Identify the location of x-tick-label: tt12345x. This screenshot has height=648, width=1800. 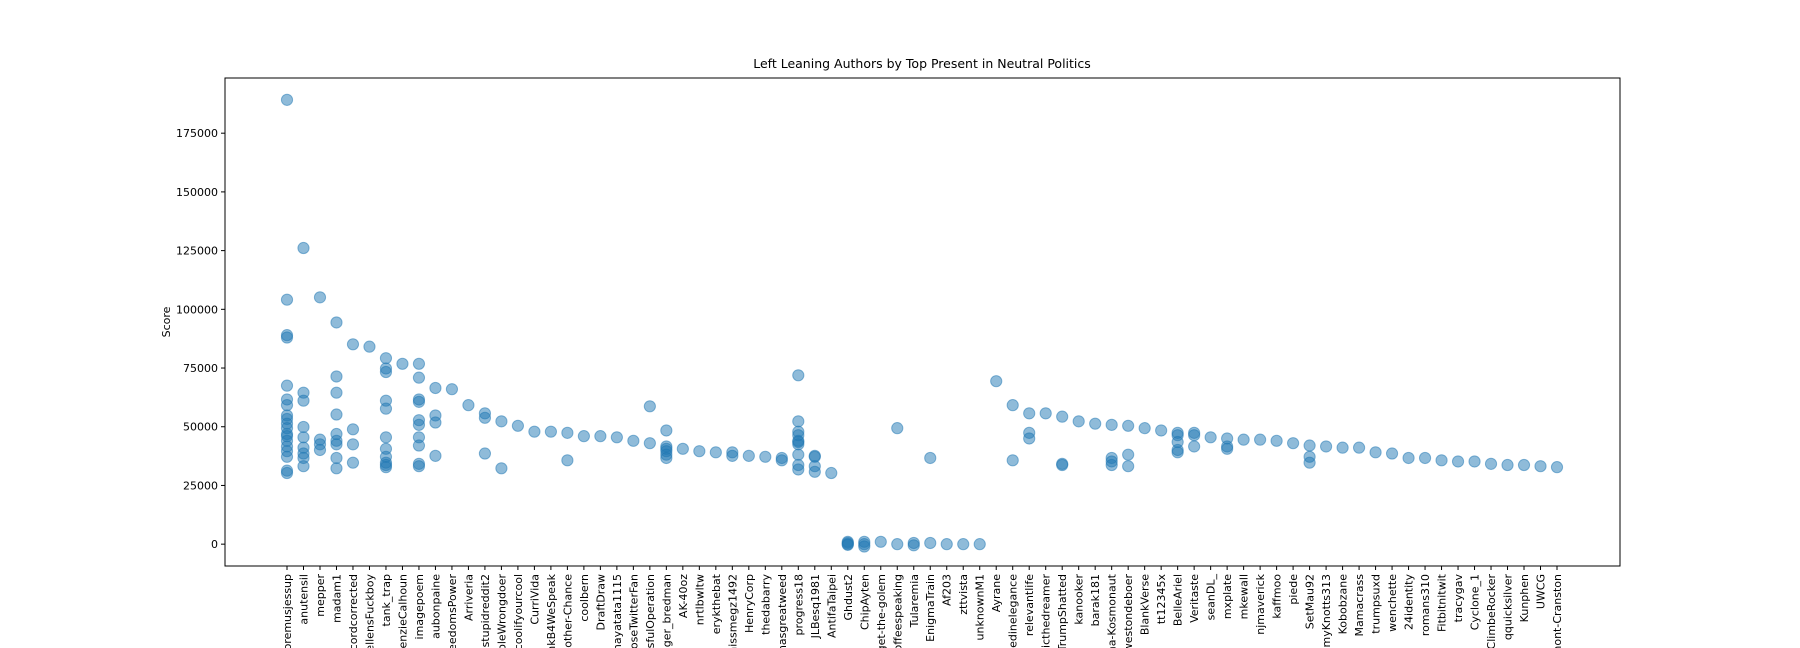
(1161, 599).